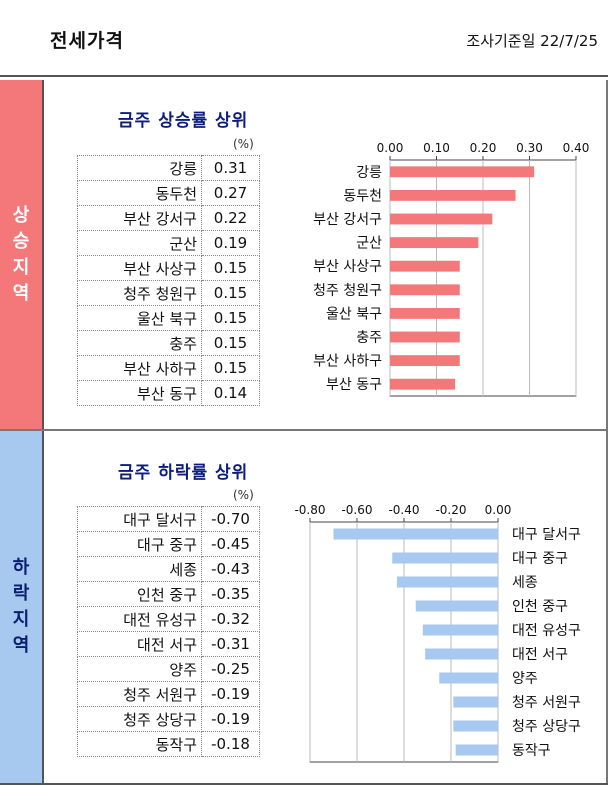  Describe the element at coordinates (243, 495) in the screenshot. I see `fall-unit-label: (%)` at that location.